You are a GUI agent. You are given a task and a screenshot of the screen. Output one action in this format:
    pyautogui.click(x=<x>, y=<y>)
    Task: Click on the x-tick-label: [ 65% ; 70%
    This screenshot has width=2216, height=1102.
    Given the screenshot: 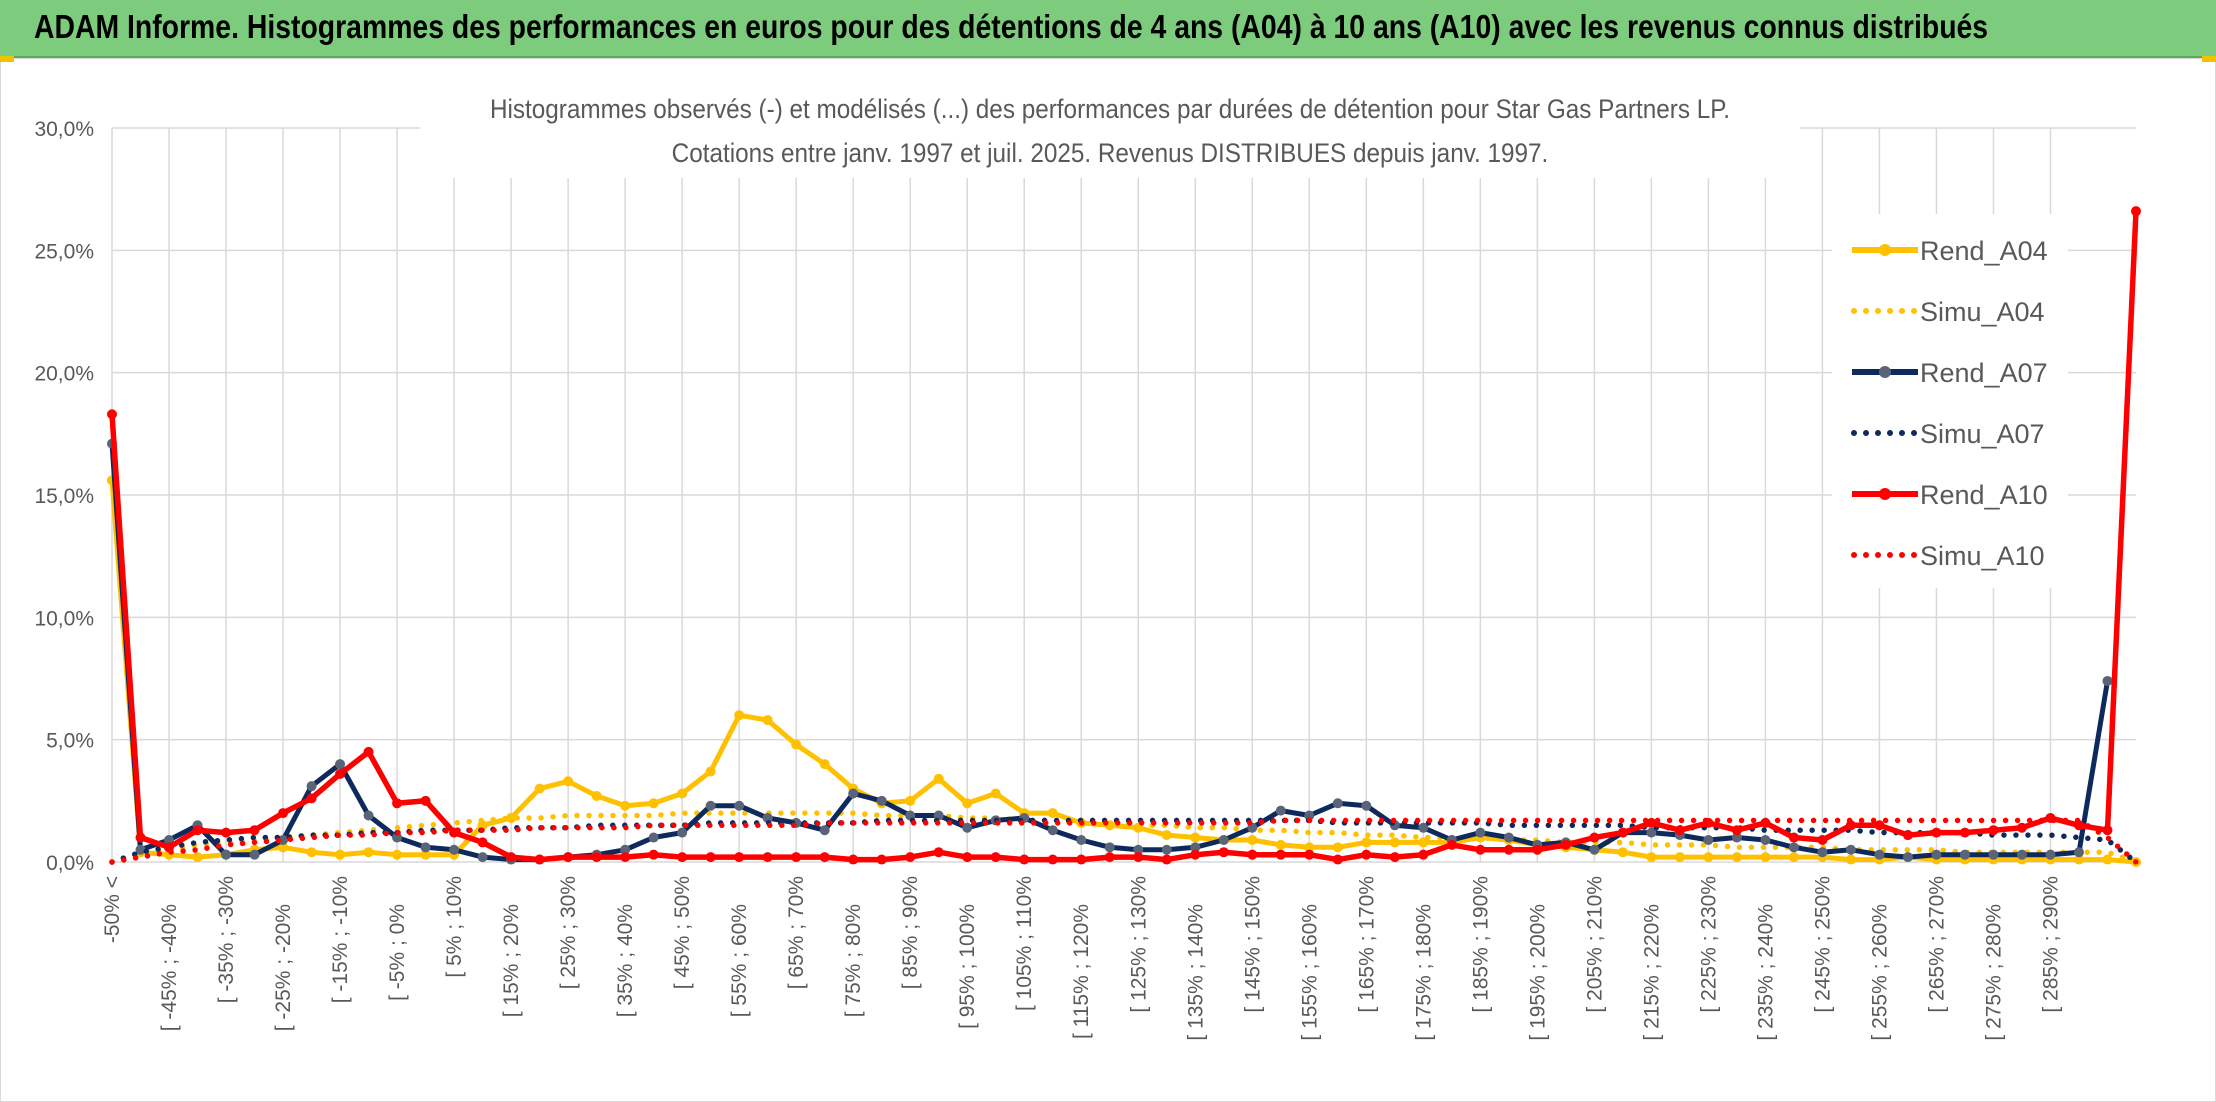 What is the action you would take?
    pyautogui.click(x=796, y=932)
    